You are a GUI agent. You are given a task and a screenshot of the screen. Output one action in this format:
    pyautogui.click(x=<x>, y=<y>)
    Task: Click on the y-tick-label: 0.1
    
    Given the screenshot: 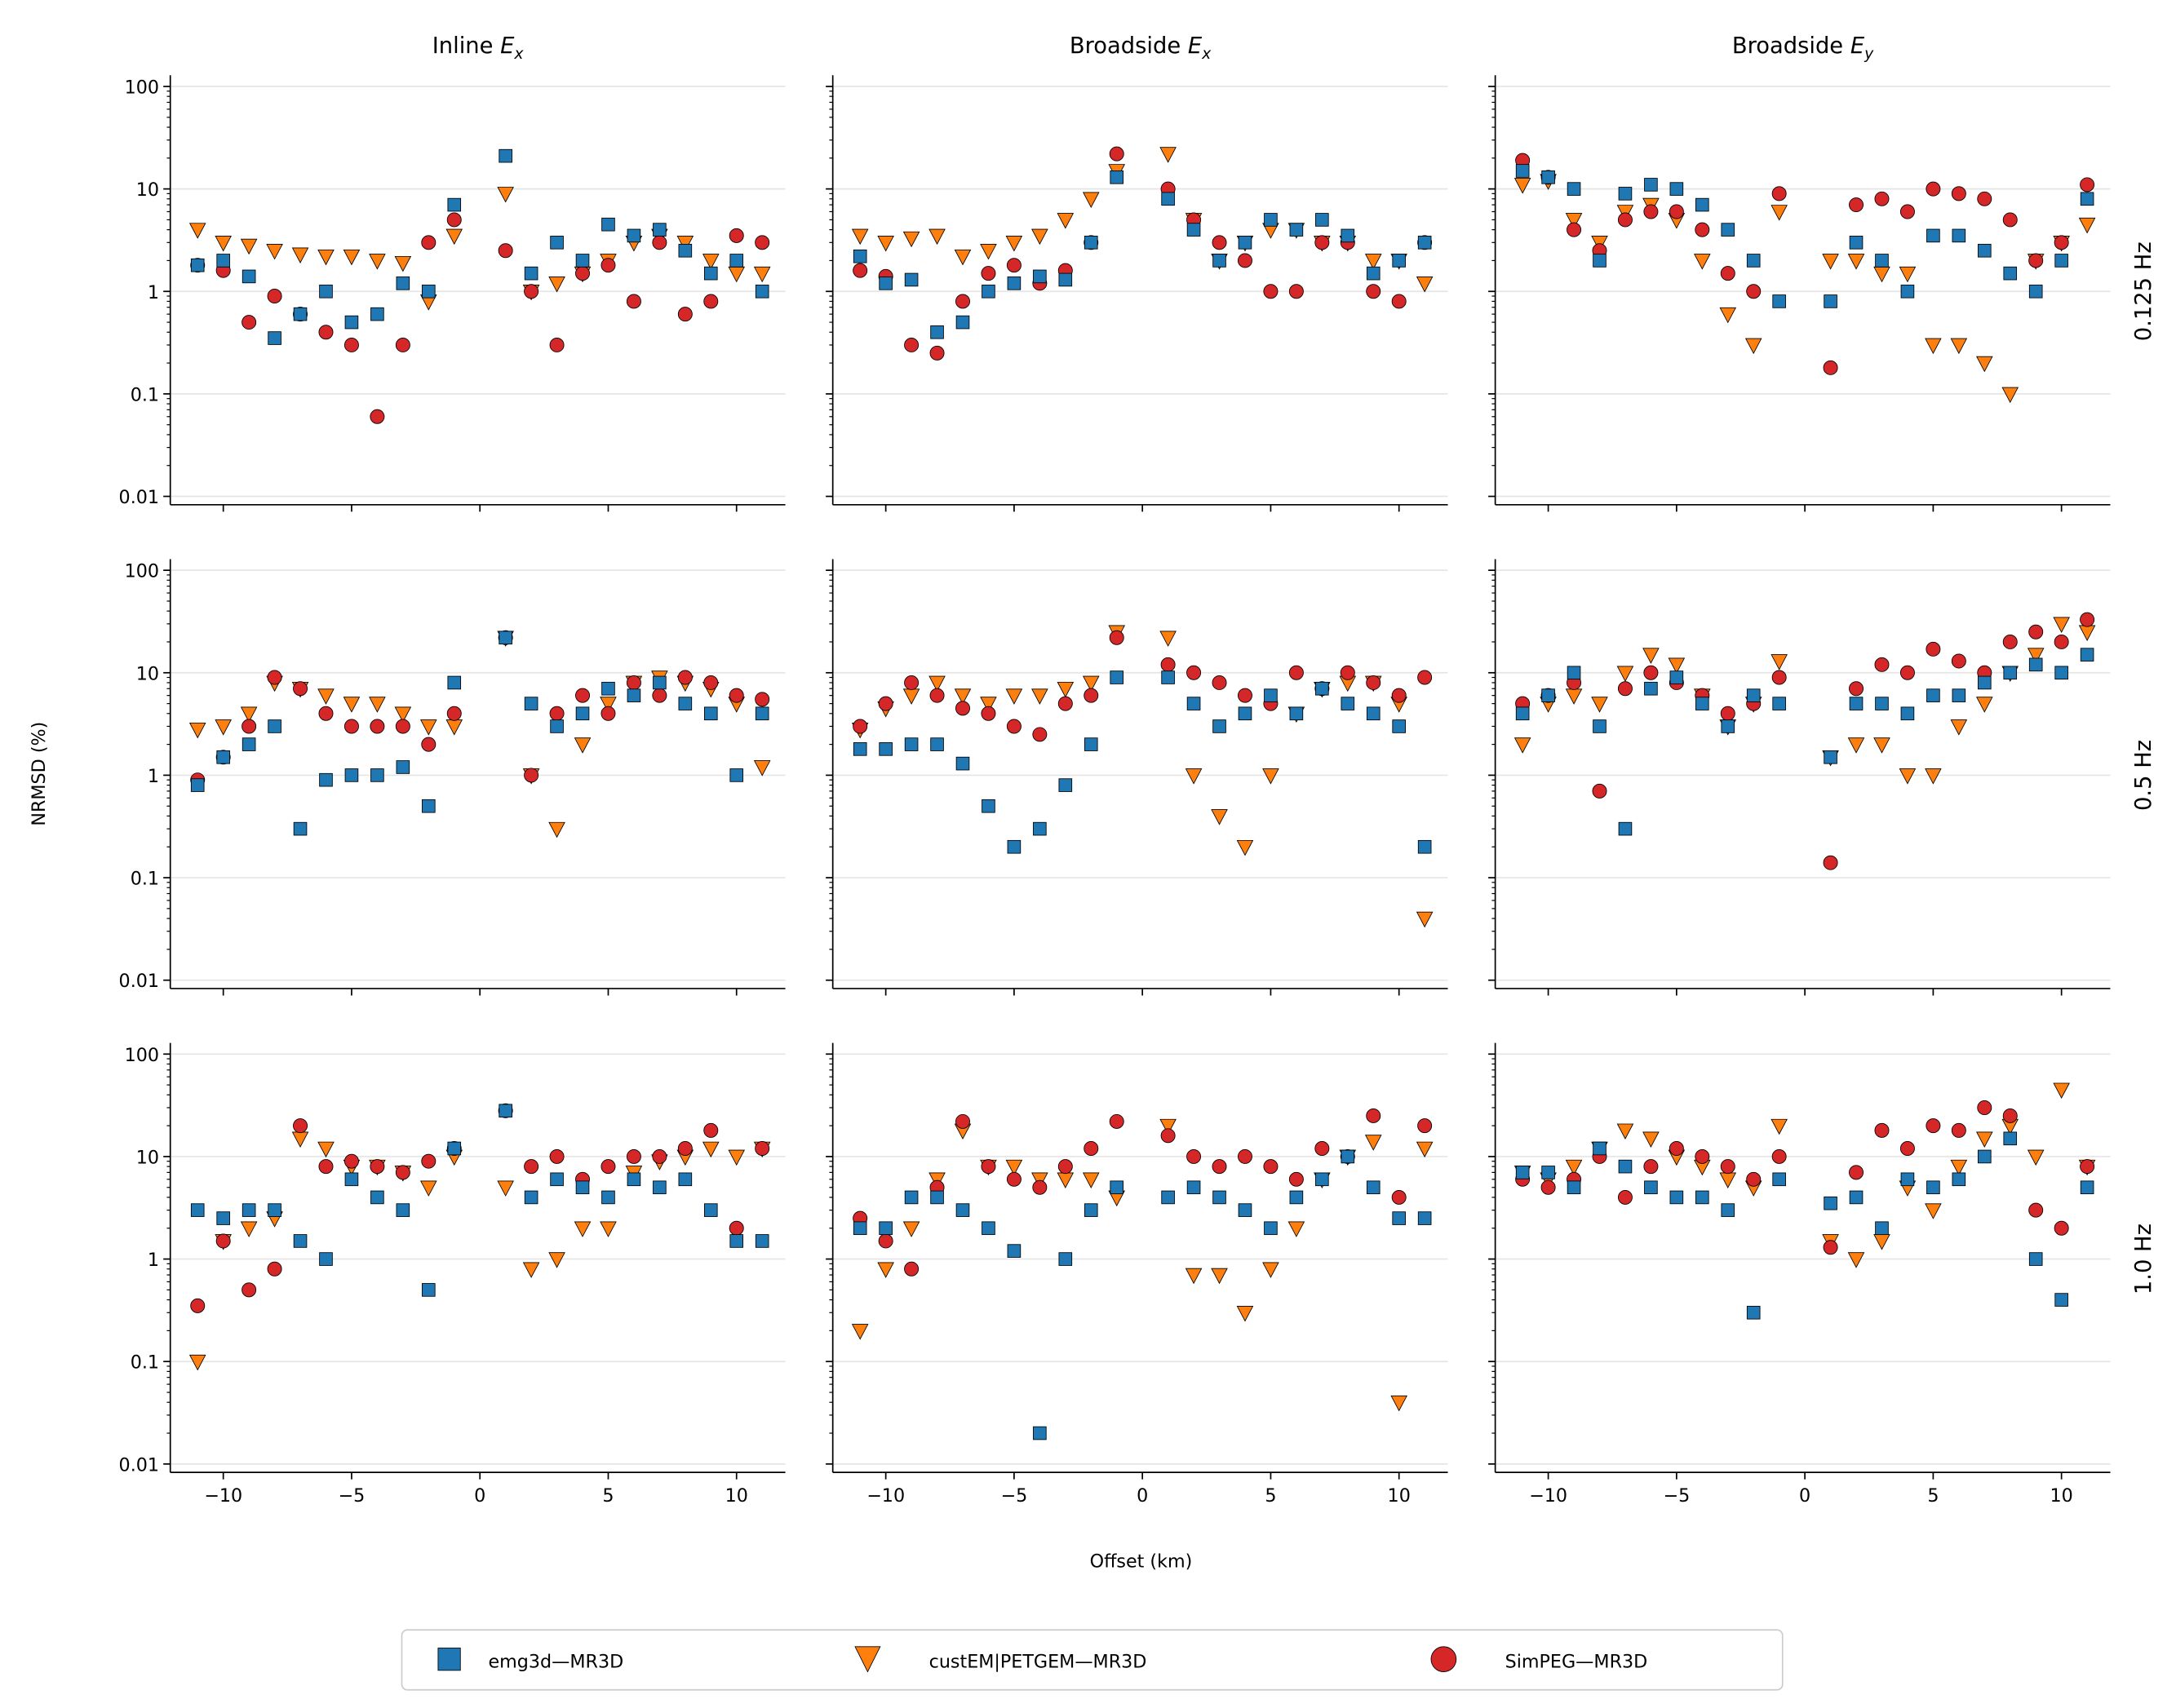 What is the action you would take?
    pyautogui.click(x=145, y=394)
    